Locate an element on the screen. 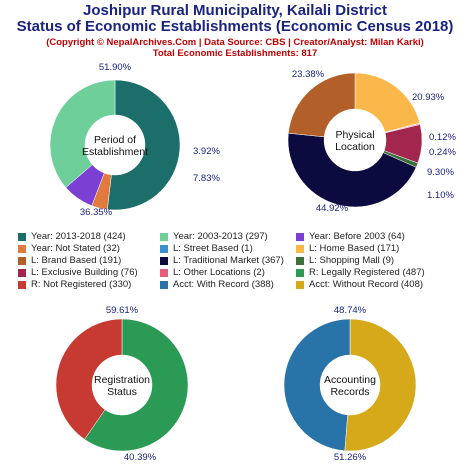  legend-item: L: Home Based (171) is located at coordinates (347, 248).